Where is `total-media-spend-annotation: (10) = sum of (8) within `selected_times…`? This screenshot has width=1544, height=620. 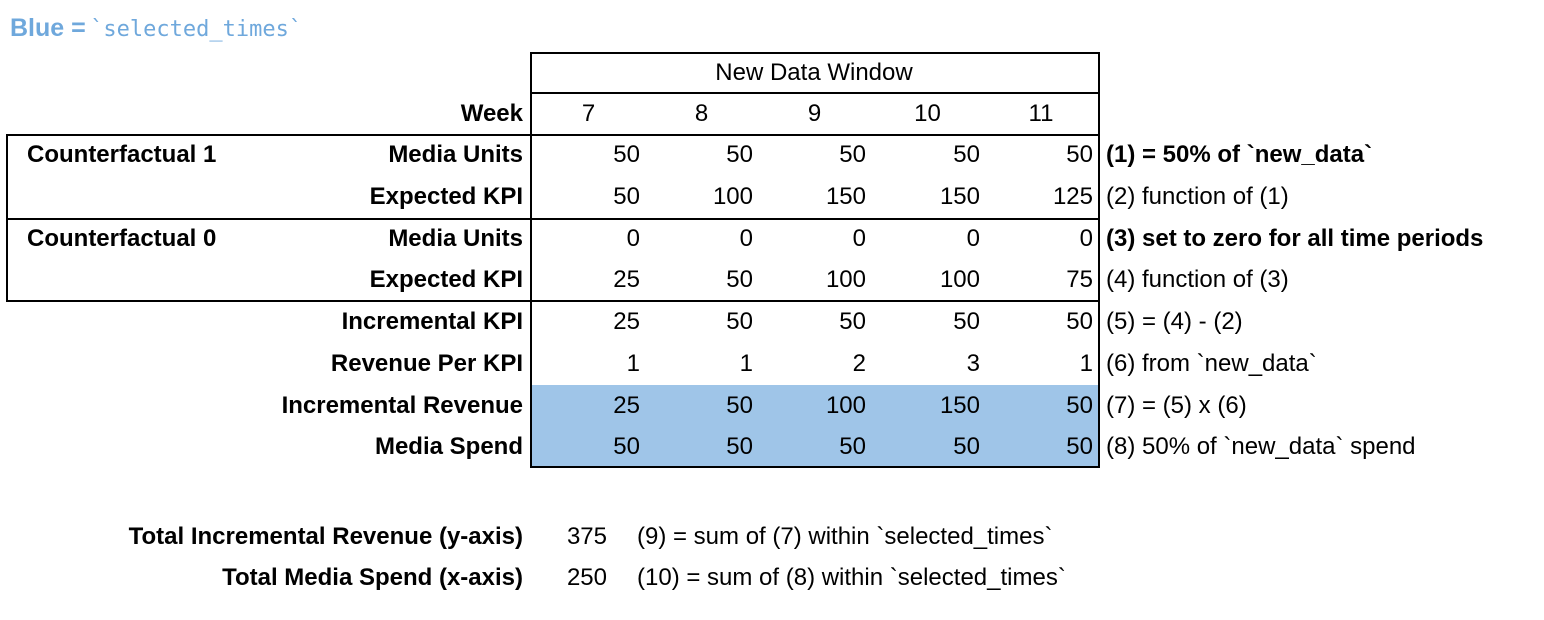
total-media-spend-annotation: (10) = sum of (8) within `selected_times… is located at coordinates (851, 577).